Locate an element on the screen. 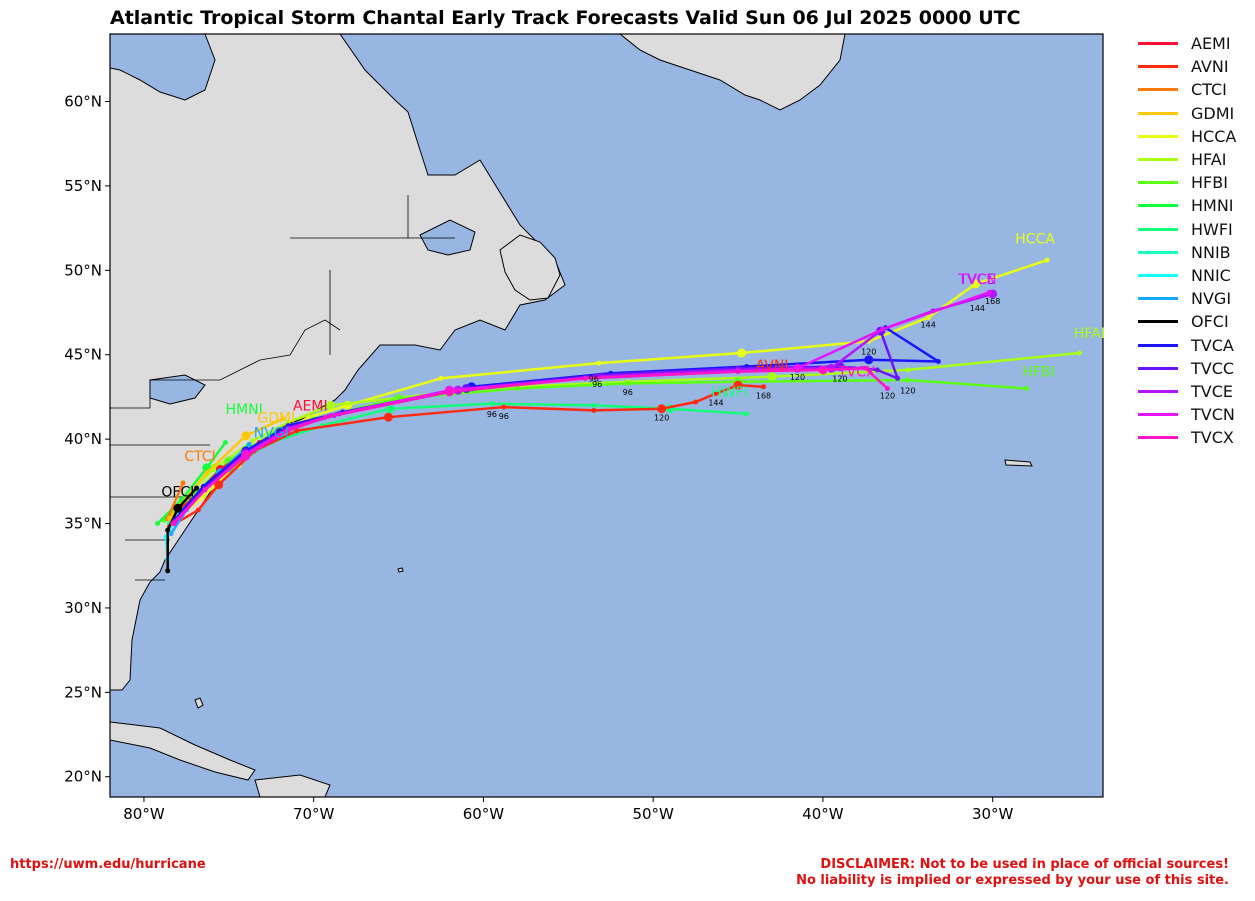 This screenshot has height=901, width=1255. bermuda-land is located at coordinates (400, 570).